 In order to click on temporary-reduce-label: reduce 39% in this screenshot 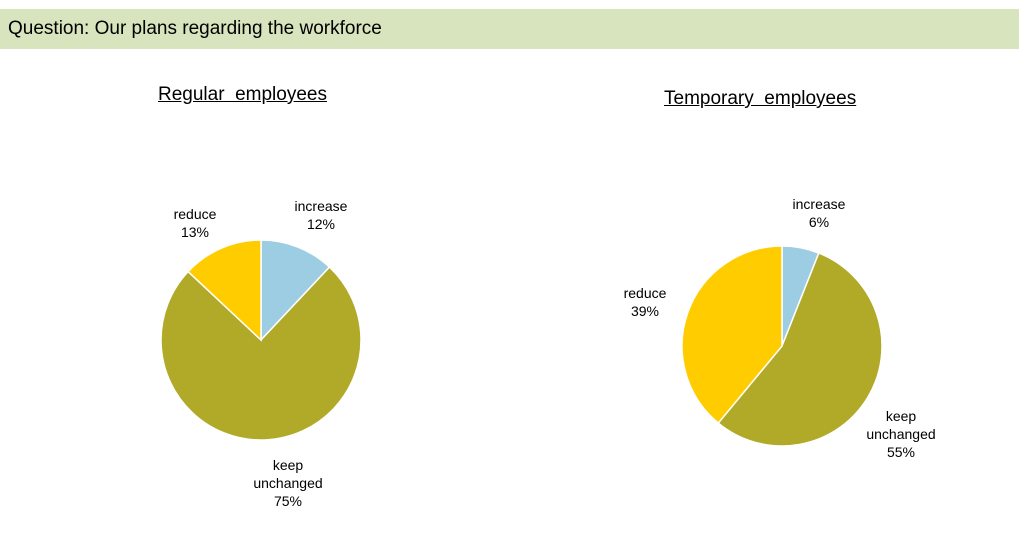, I will do `click(645, 302)`.